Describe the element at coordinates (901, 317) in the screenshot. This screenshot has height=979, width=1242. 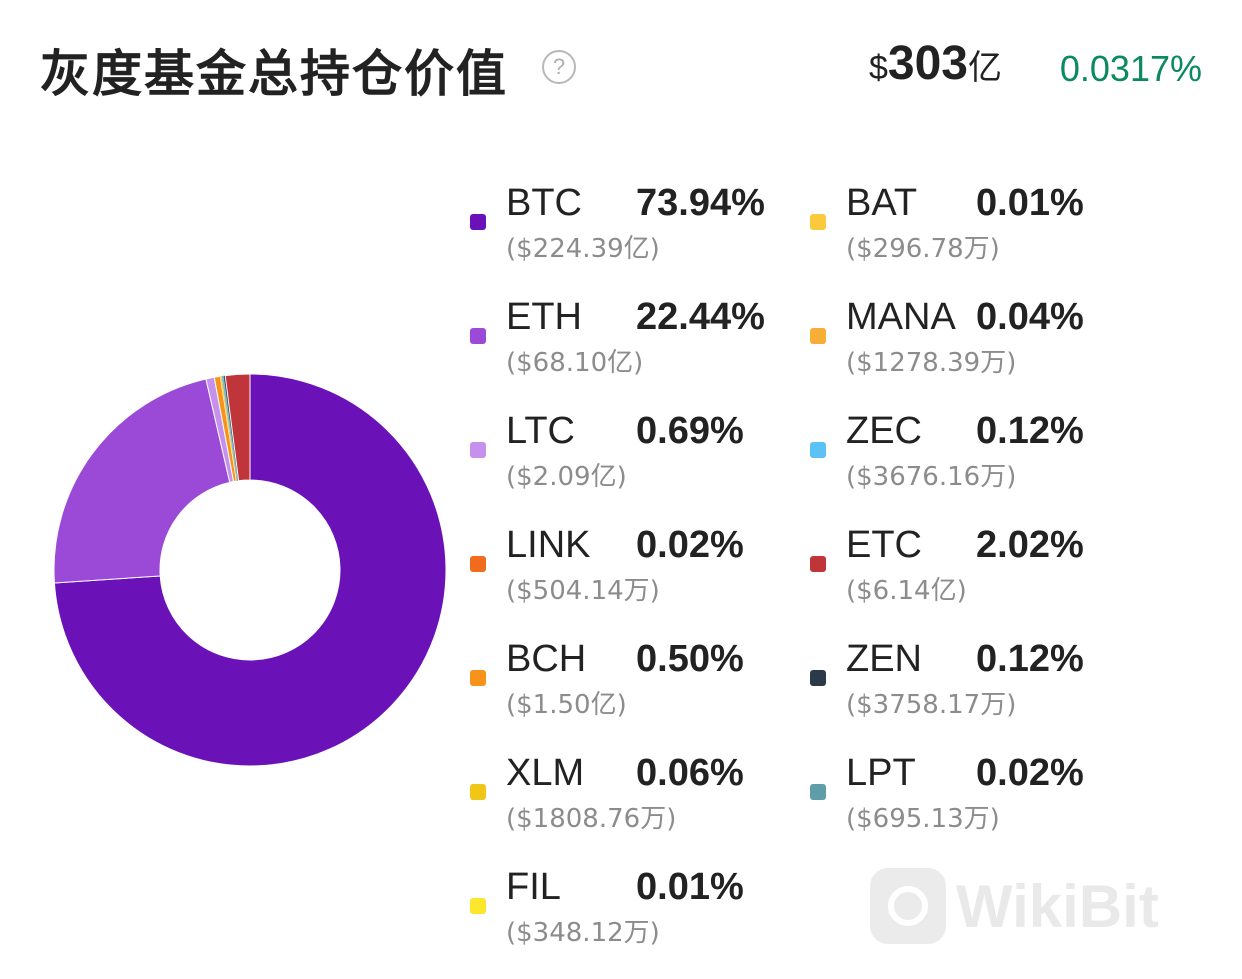
I see `legend-symbol: MANA` at that location.